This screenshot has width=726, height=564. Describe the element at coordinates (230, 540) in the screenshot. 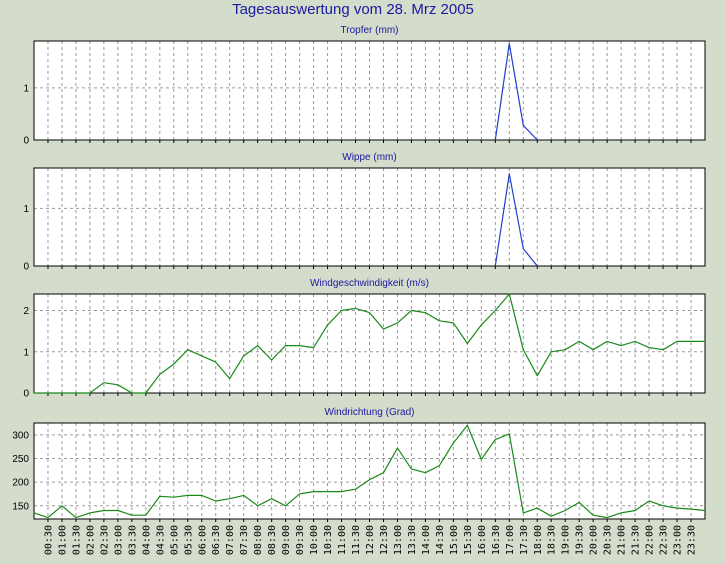

I see `x-tick-label: 07:00` at that location.